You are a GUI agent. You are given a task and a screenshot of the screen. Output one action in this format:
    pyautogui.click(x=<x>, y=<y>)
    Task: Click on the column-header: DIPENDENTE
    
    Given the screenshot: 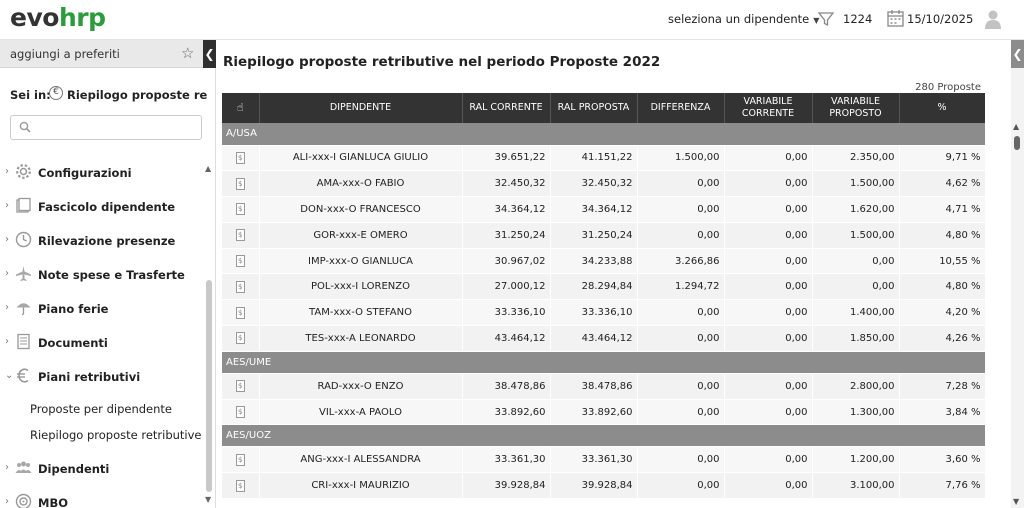 What is the action you would take?
    pyautogui.click(x=361, y=108)
    